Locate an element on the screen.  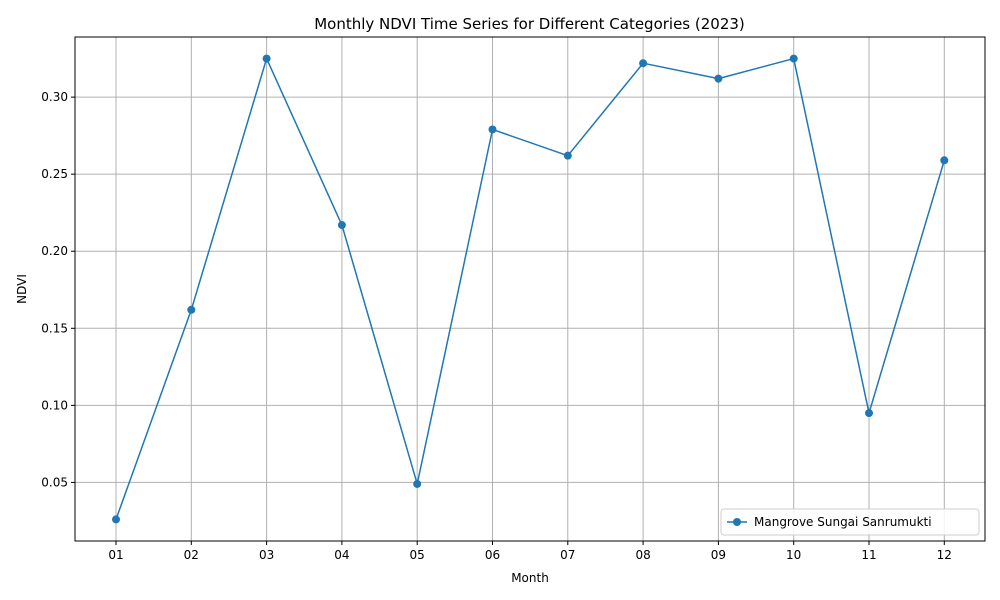
legend: Mangrove Sungai Sanrumukti is located at coordinates (850, 522).